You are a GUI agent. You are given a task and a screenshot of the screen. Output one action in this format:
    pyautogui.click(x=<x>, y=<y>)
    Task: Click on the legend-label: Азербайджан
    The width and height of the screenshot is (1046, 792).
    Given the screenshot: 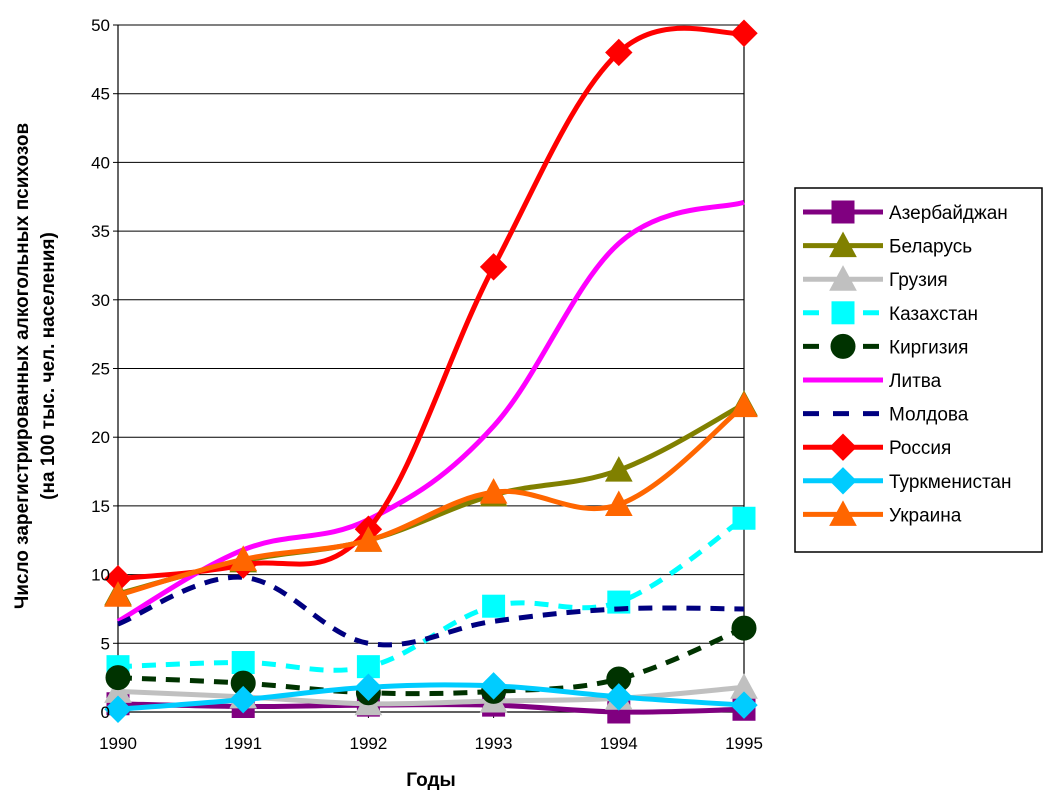 What is the action you would take?
    pyautogui.click(x=948, y=213)
    